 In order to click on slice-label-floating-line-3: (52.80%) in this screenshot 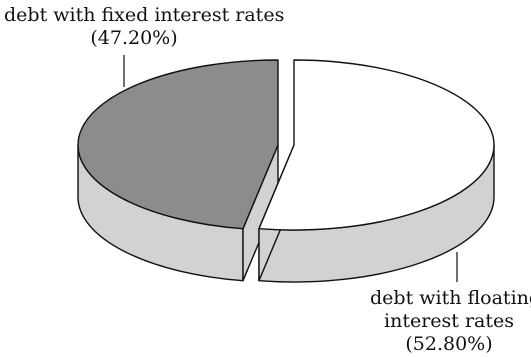, I will do `click(449, 344)`.